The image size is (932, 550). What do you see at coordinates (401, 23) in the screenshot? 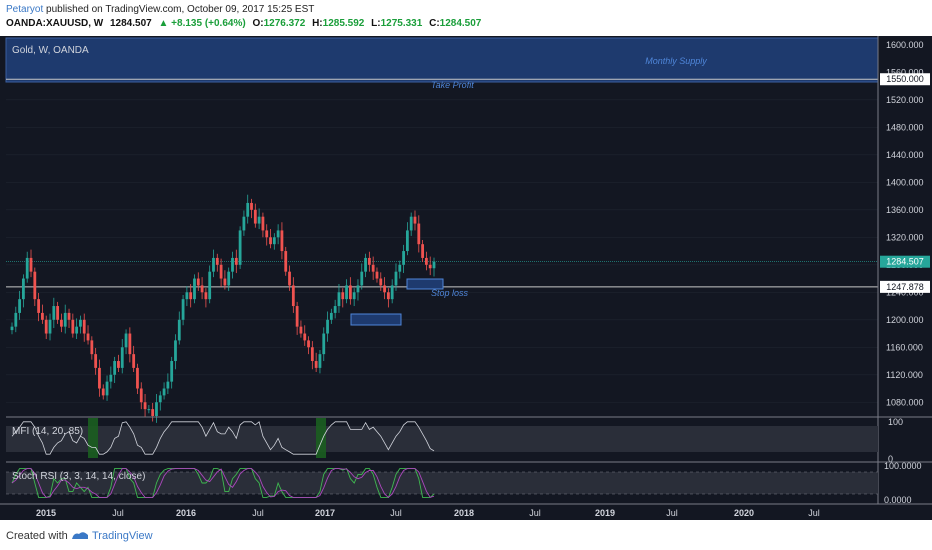
I see `low-value: 1275.331` at bounding box center [401, 23].